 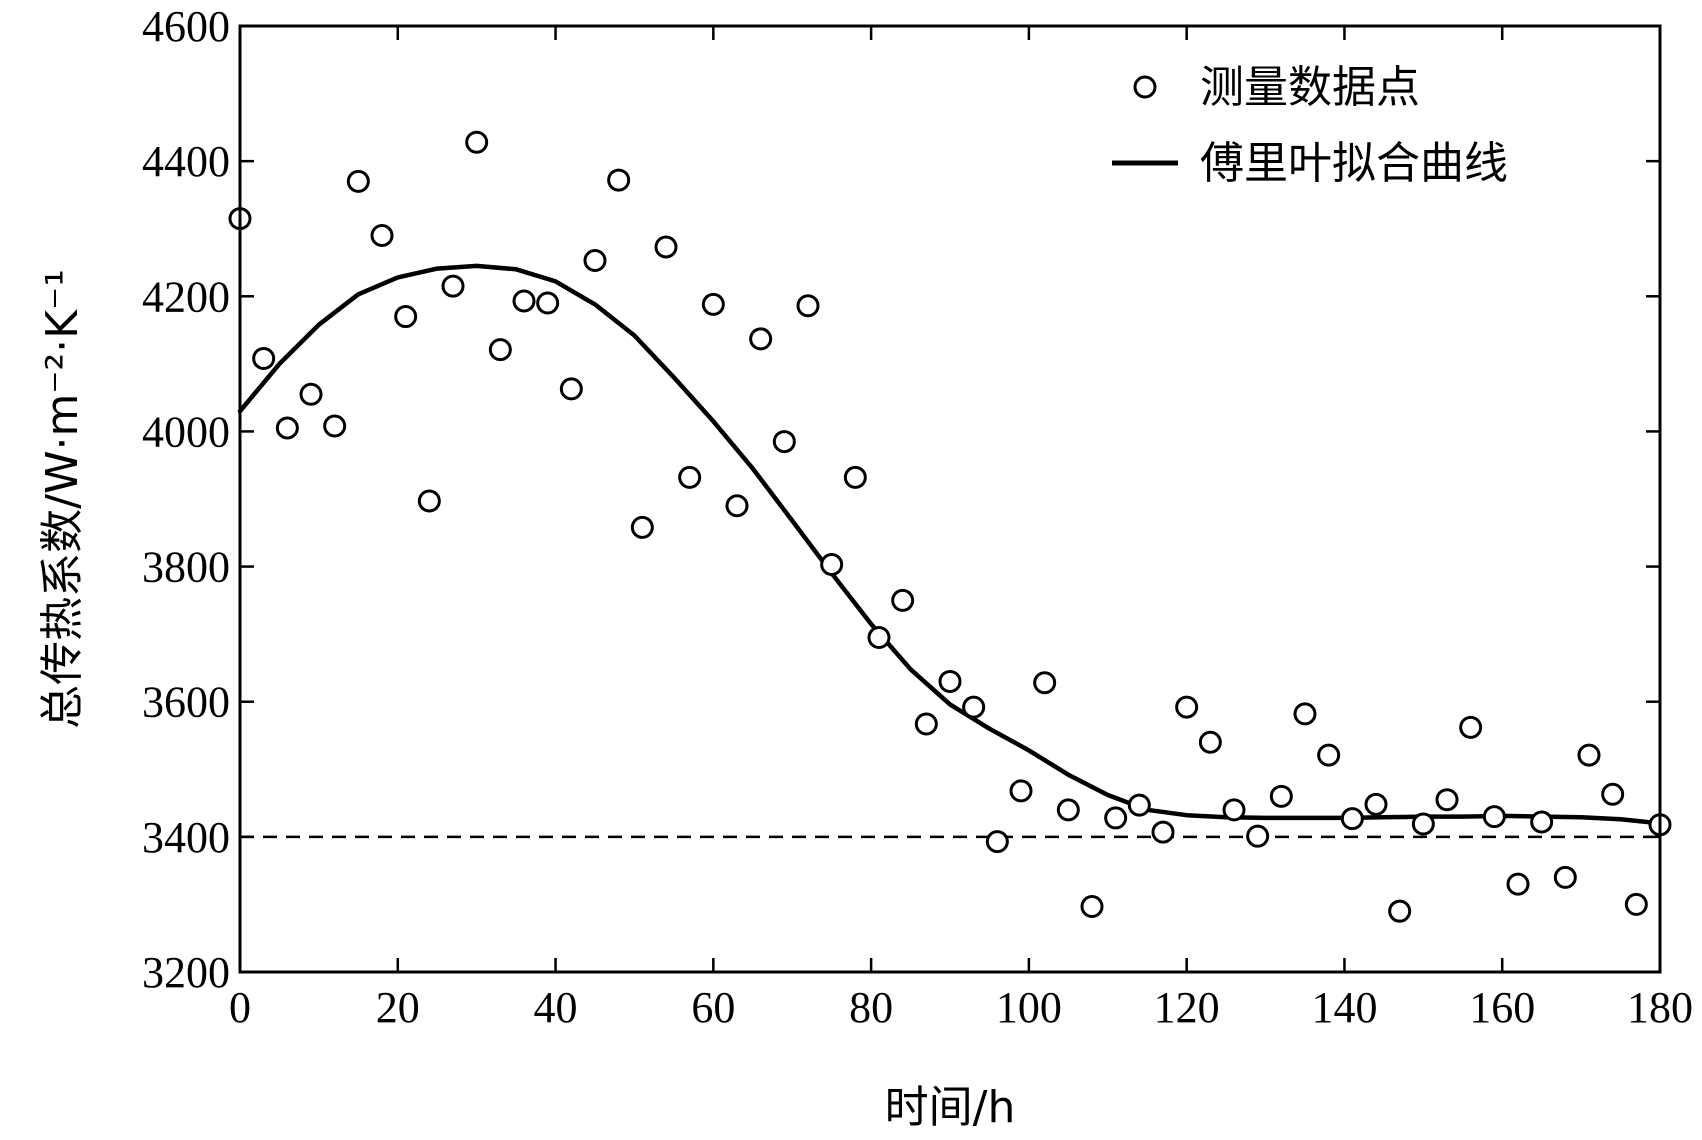 What do you see at coordinates (186, 26) in the screenshot?
I see `y-tick-label: 4600` at bounding box center [186, 26].